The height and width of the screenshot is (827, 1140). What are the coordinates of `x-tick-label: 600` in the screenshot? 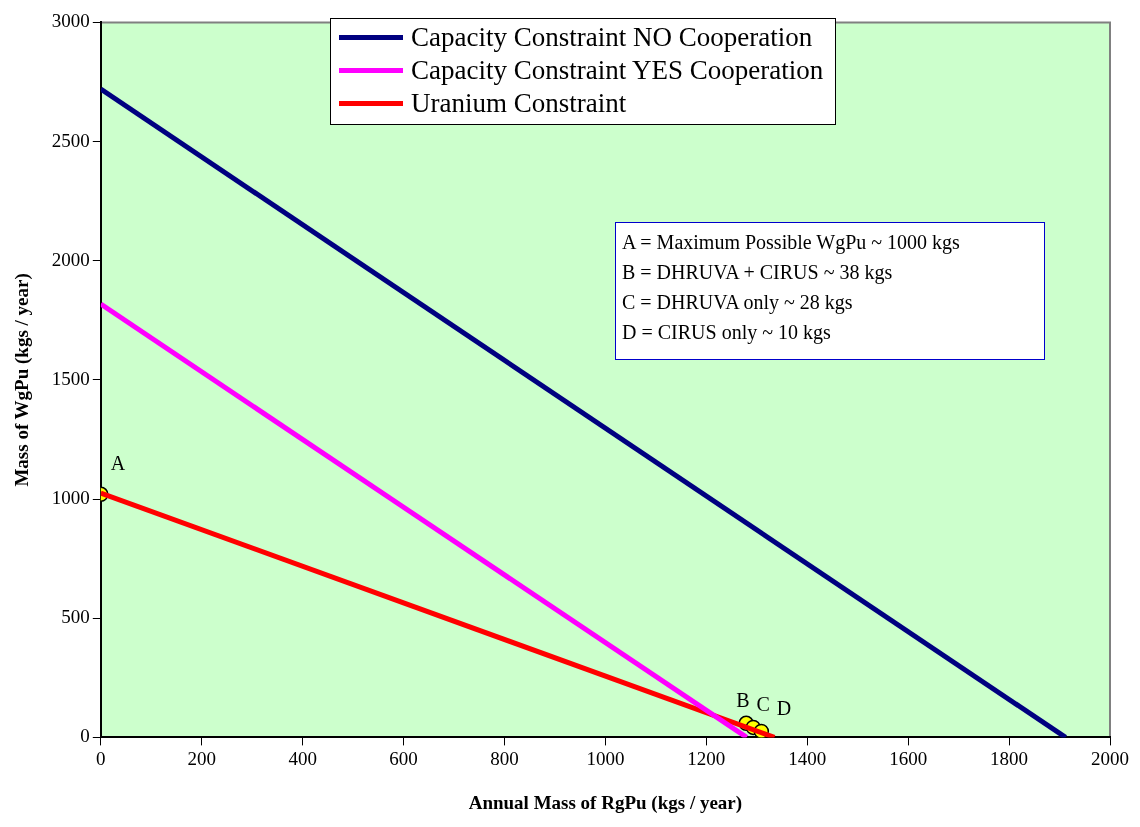 It's located at (403, 758).